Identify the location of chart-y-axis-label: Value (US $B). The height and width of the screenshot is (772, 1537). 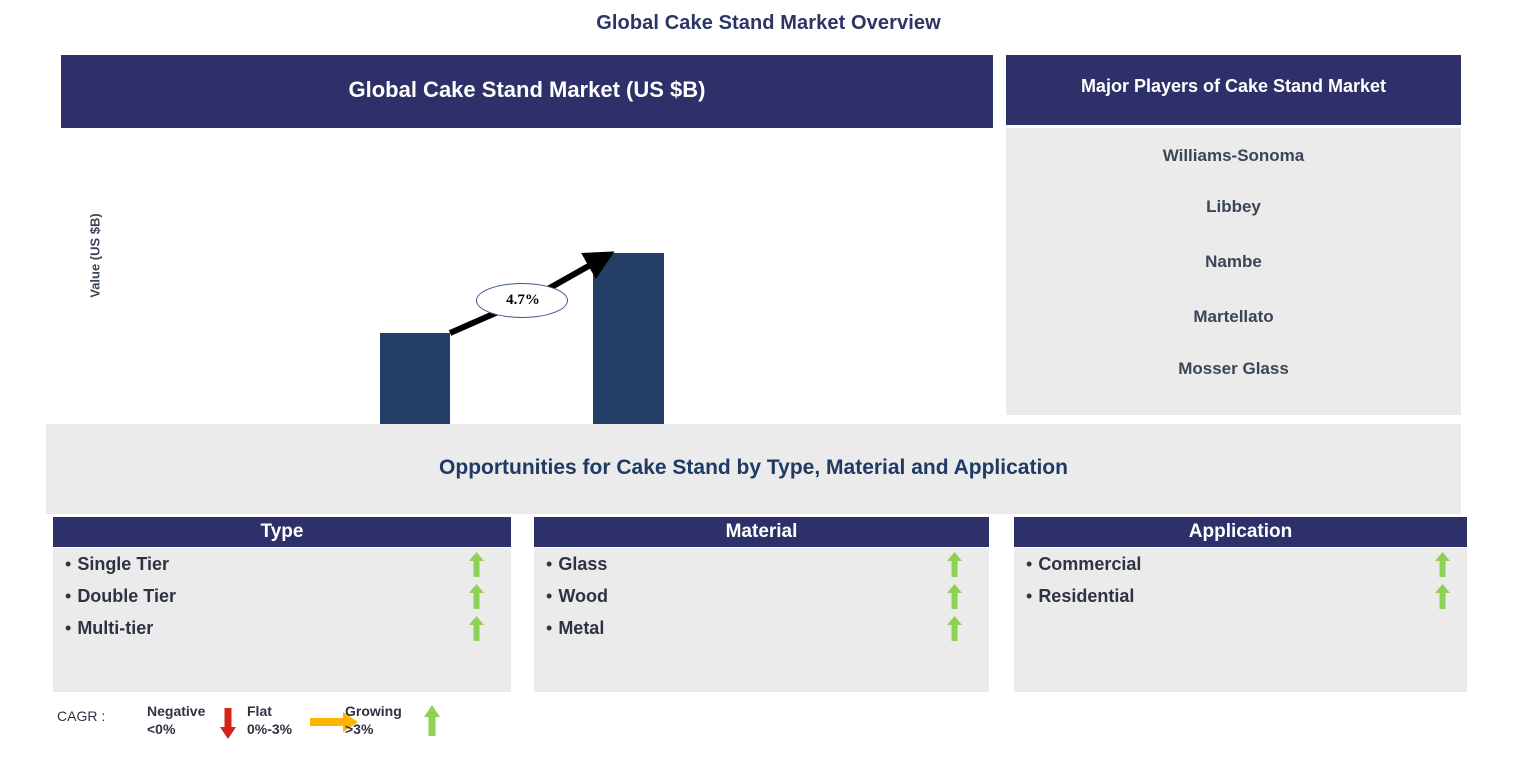
(95, 255).